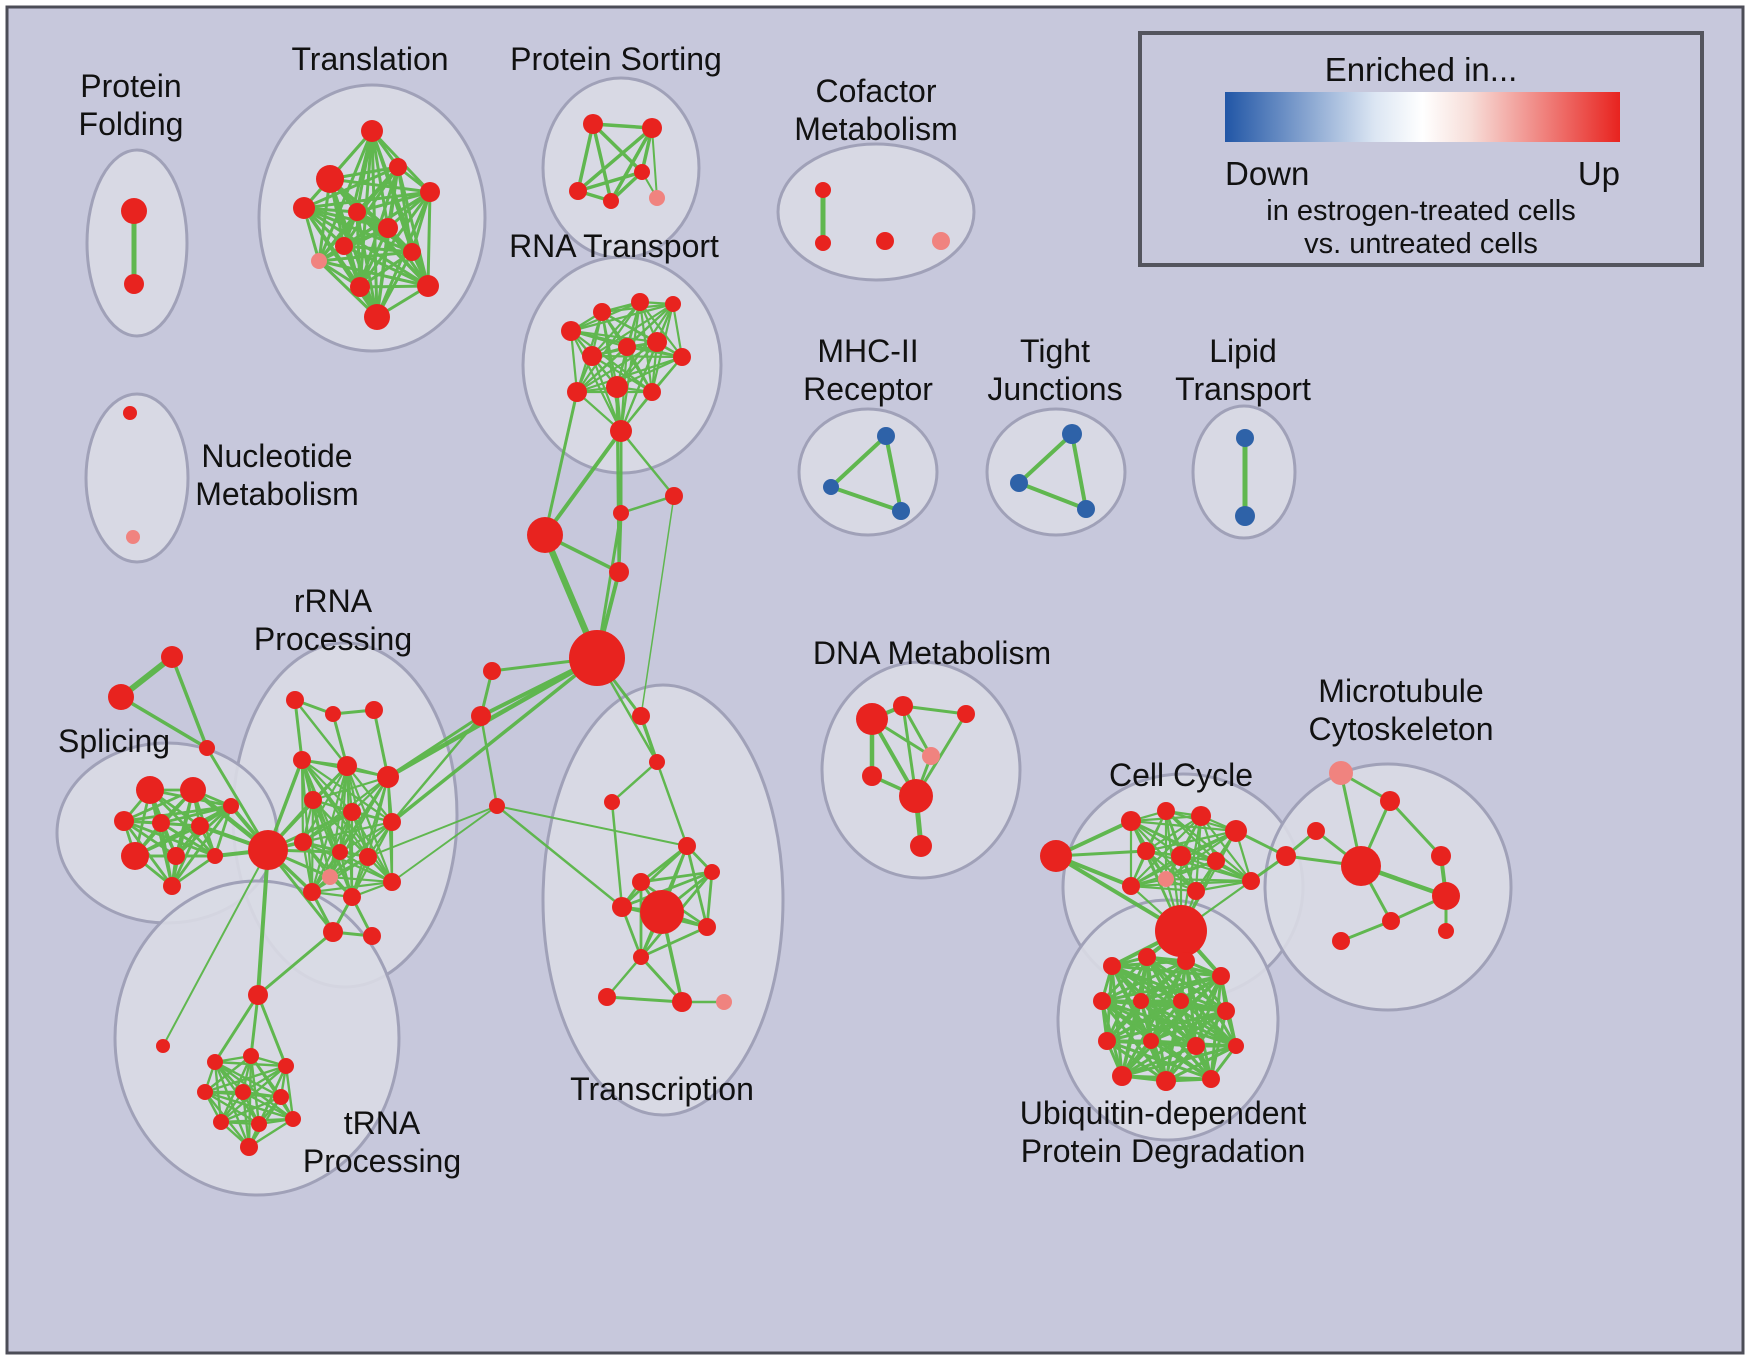 The image size is (1750, 1365). What do you see at coordinates (1201, 1063) in the screenshot?
I see `edge-ub12-ub14` at bounding box center [1201, 1063].